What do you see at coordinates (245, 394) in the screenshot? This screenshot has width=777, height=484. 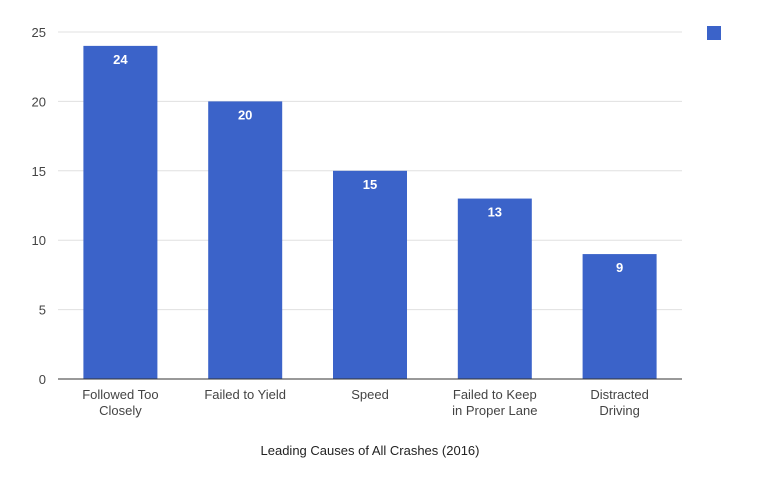 I see `x-tick-label: Failed to Yield` at bounding box center [245, 394].